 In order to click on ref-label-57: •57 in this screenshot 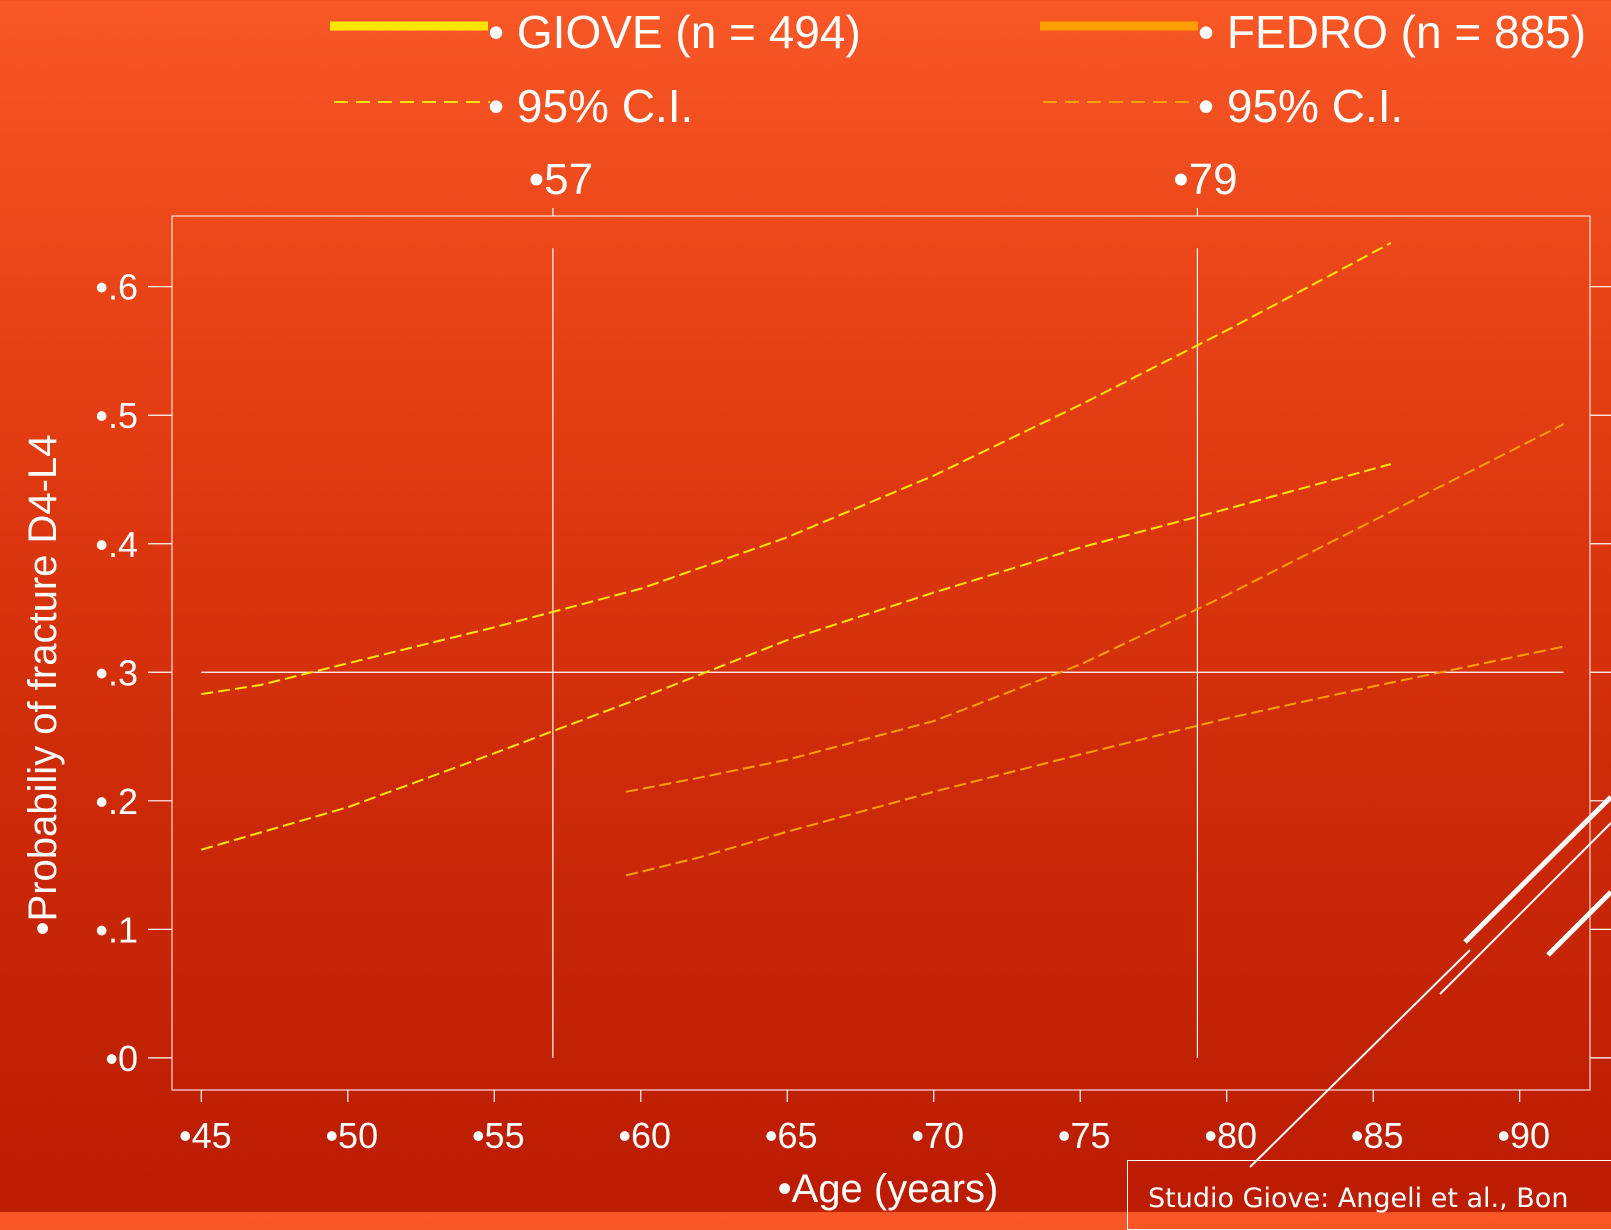, I will do `click(561, 179)`.